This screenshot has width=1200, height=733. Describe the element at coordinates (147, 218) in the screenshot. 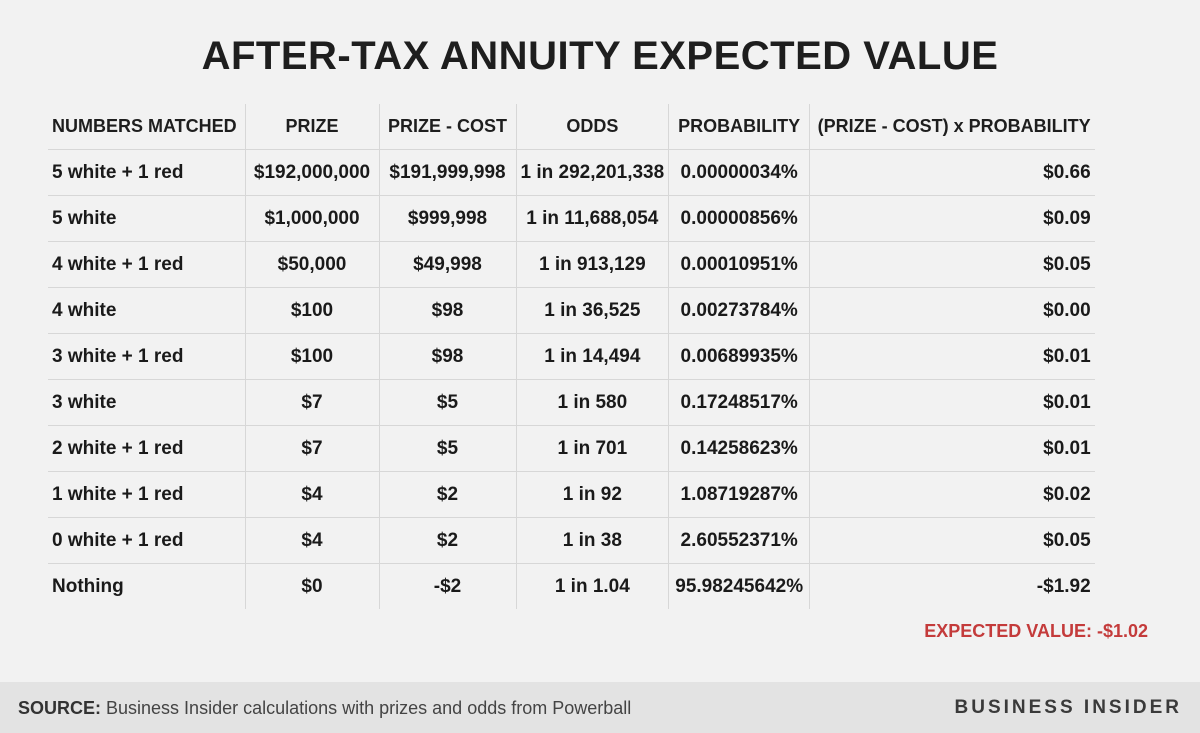

I see `table-cell: 5 white` at that location.